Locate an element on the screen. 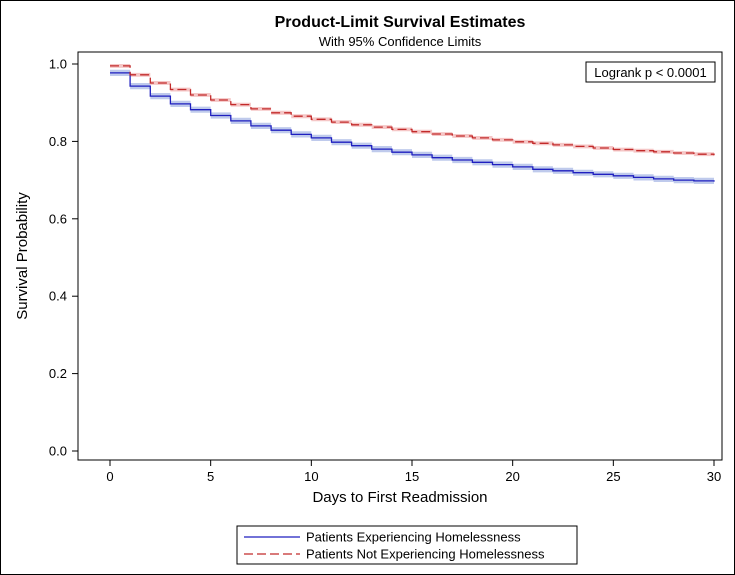 Image resolution: width=735 pixels, height=575 pixels. chart-title: Product-Limit Survival Estimates is located at coordinates (400, 22).